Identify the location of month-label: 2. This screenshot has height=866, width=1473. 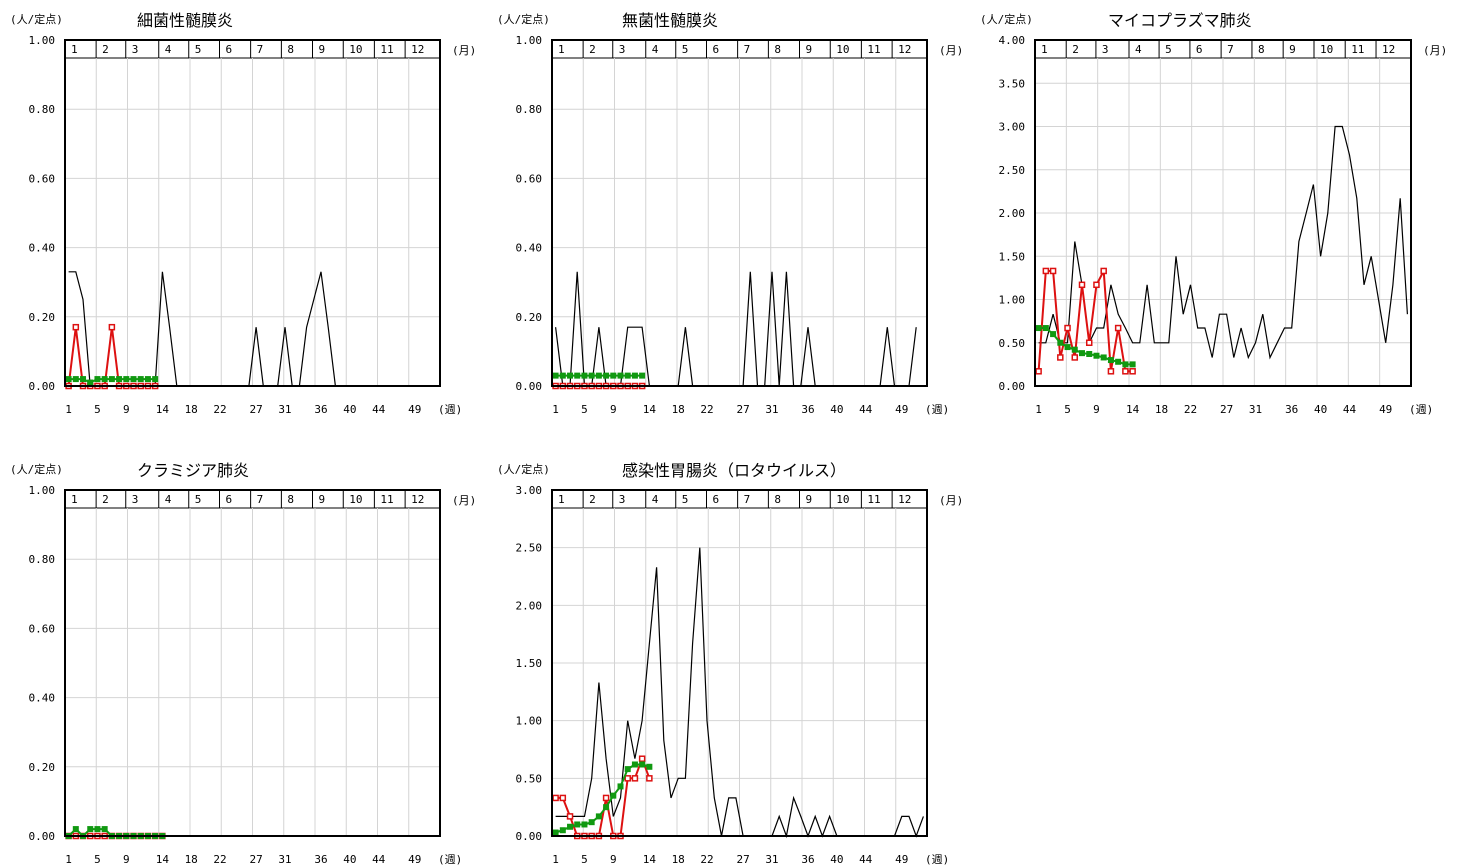
(105, 49).